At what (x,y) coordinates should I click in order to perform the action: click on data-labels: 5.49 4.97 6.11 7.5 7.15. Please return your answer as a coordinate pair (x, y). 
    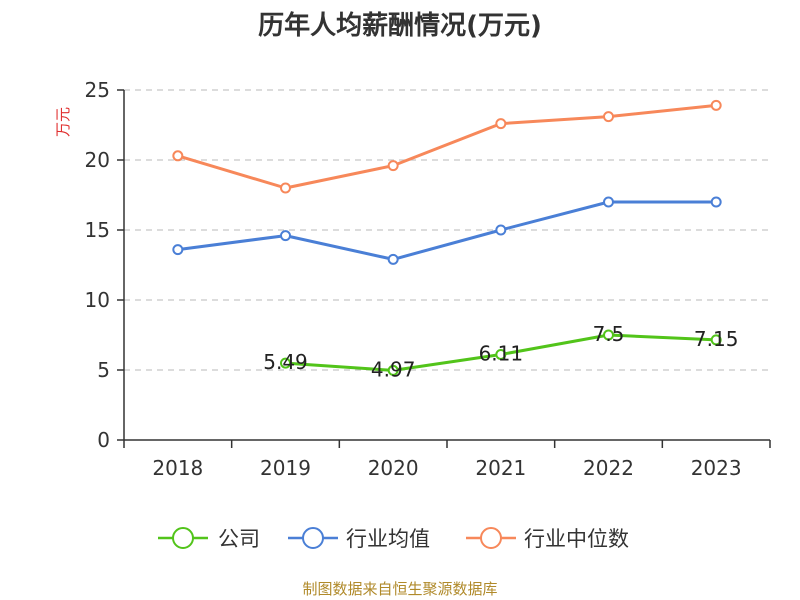
    Looking at the image, I should click on (500, 351).